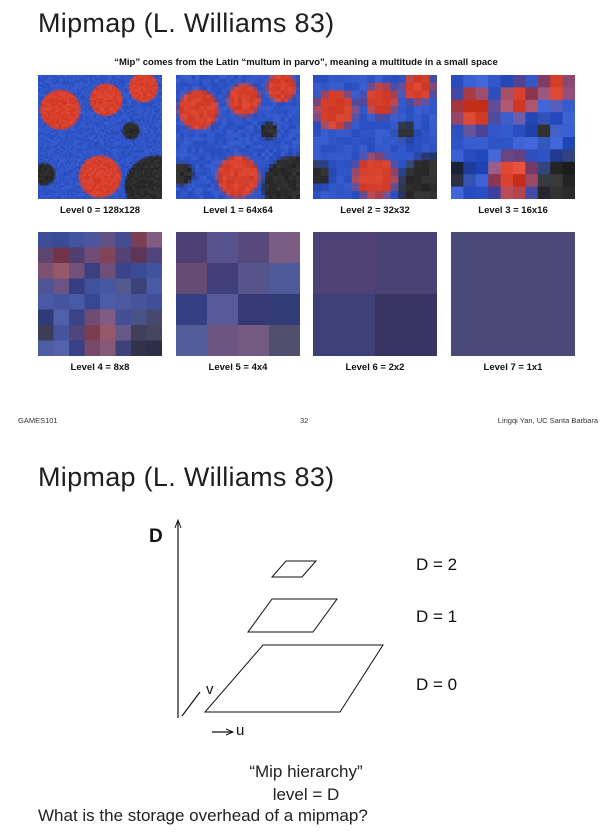  What do you see at coordinates (238, 137) in the screenshot?
I see `mipmap-level-1-image` at bounding box center [238, 137].